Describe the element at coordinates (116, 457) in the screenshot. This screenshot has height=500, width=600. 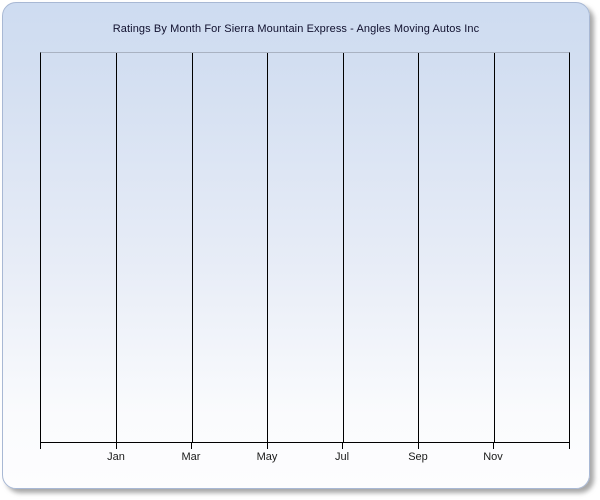
I see `x-axis-label: Jan` at that location.